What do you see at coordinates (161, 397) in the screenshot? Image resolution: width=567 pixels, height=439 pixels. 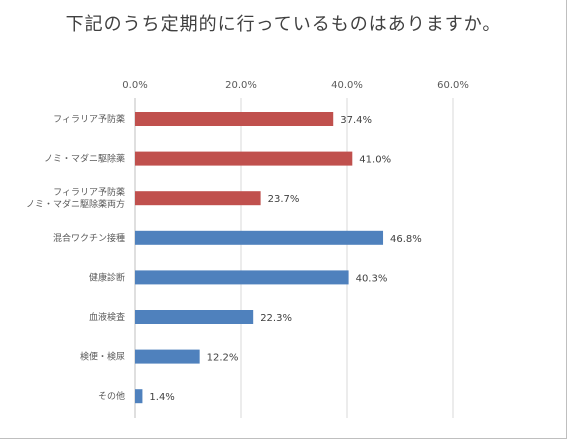 I see `data-label: 1.4%` at bounding box center [161, 397].